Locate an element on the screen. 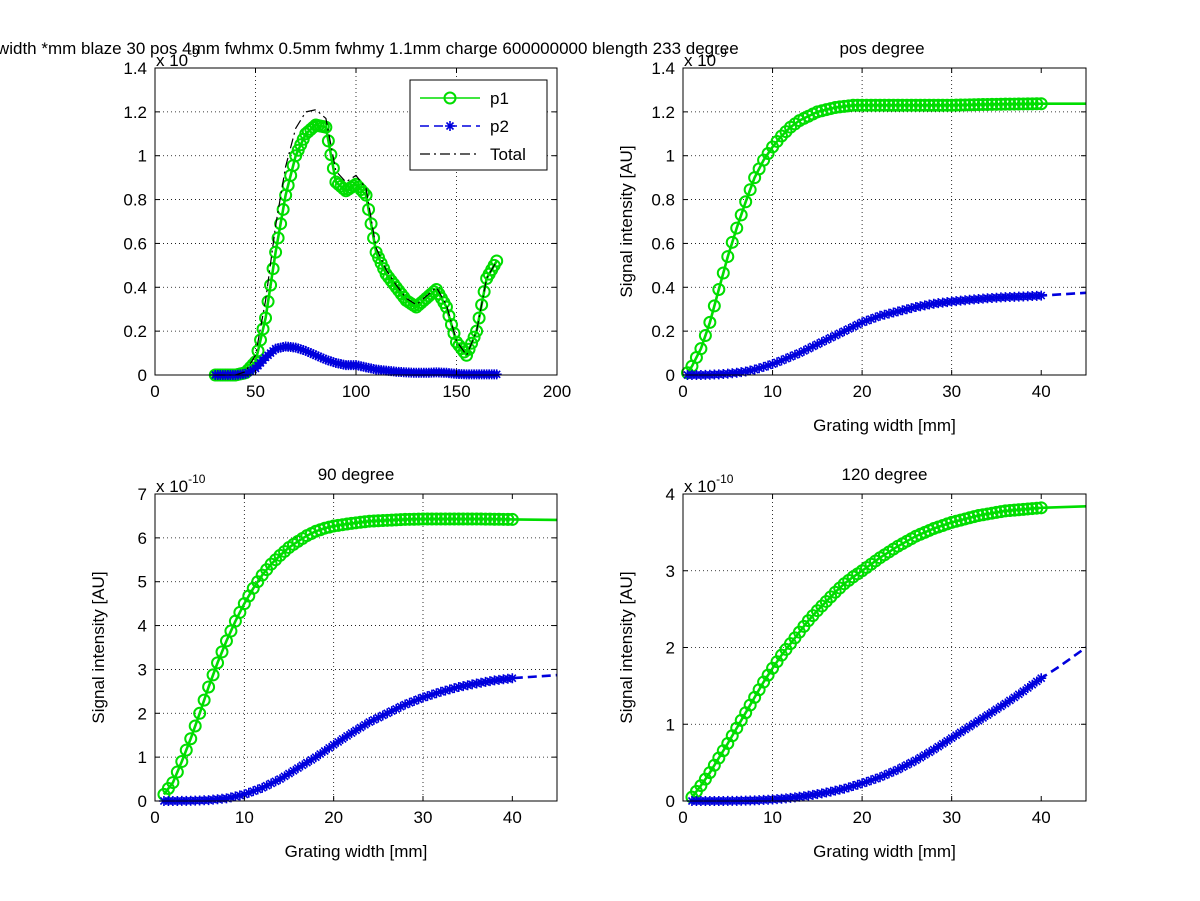 This screenshot has width=1200, height=901. x-tick-label: 0 is located at coordinates (154, 817).